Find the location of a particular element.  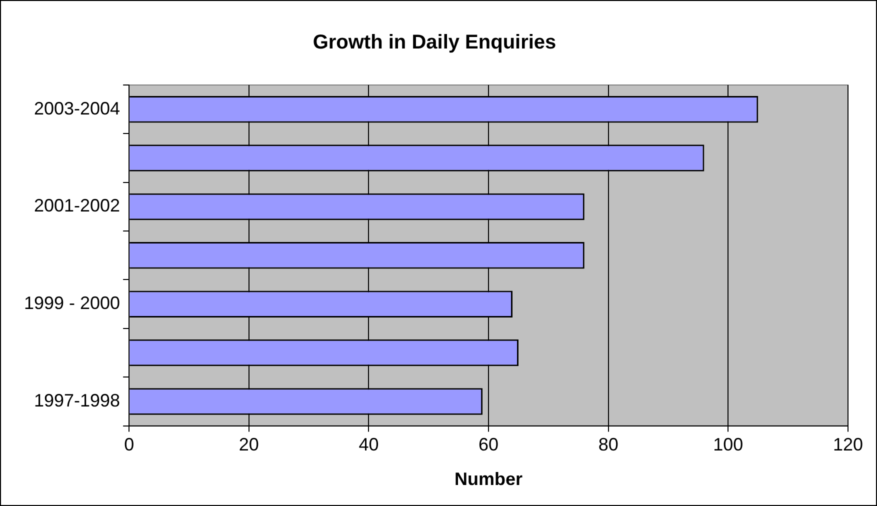

y-tick-label: 2003-2004 is located at coordinates (77, 108).